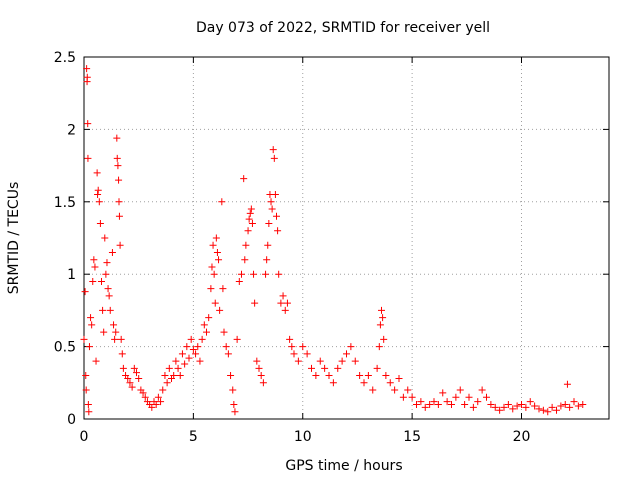 This screenshot has height=480, width=640. Describe the element at coordinates (65, 203) in the screenshot. I see `y-tick-label: 1.5` at that location.